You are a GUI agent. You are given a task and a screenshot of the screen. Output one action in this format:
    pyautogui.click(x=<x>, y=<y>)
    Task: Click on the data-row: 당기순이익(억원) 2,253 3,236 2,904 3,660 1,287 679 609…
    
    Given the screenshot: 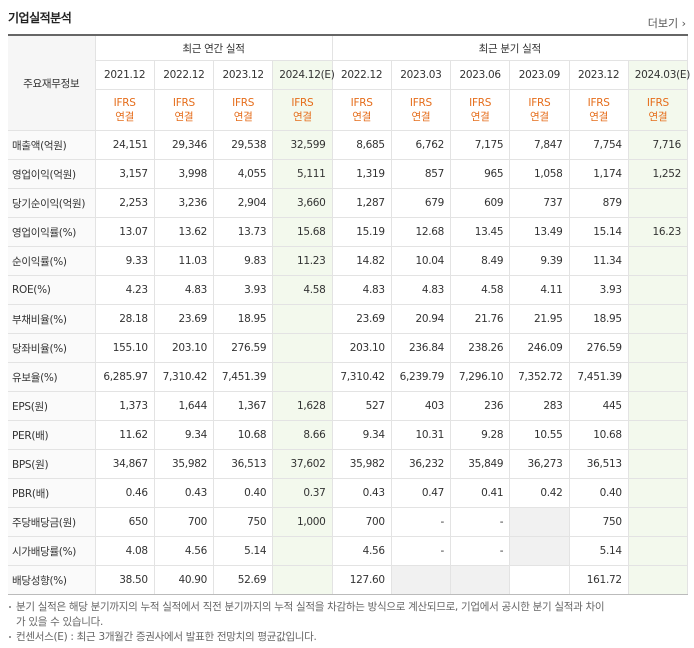 What is the action you would take?
    pyautogui.click(x=348, y=203)
    